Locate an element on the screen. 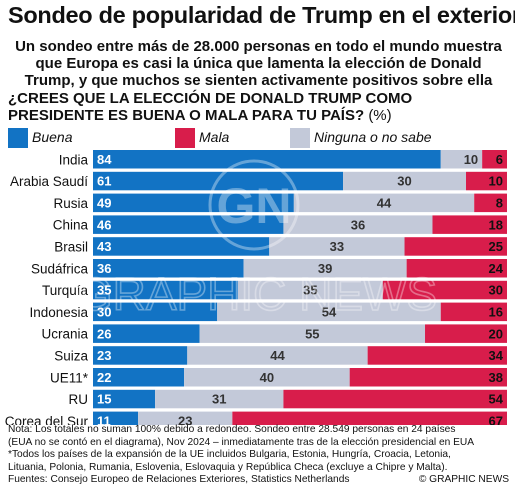  category-label: Indonesia is located at coordinates (58, 312).